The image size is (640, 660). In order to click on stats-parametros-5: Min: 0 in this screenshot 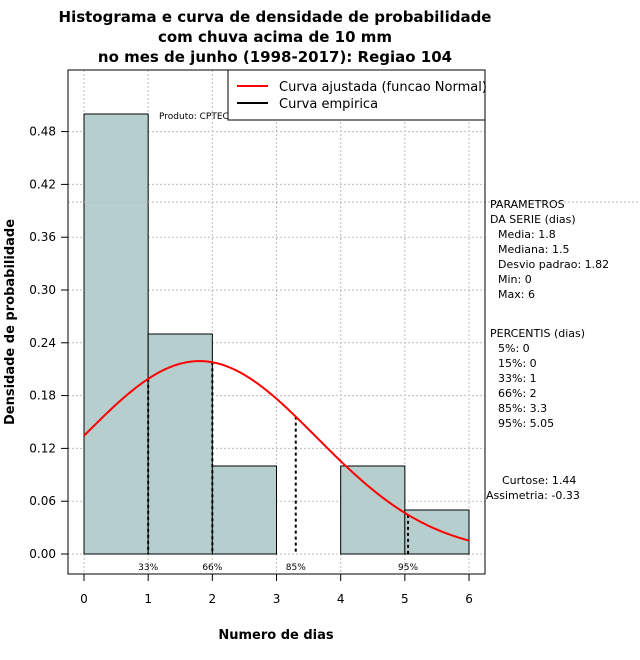, I will do `click(515, 279)`.